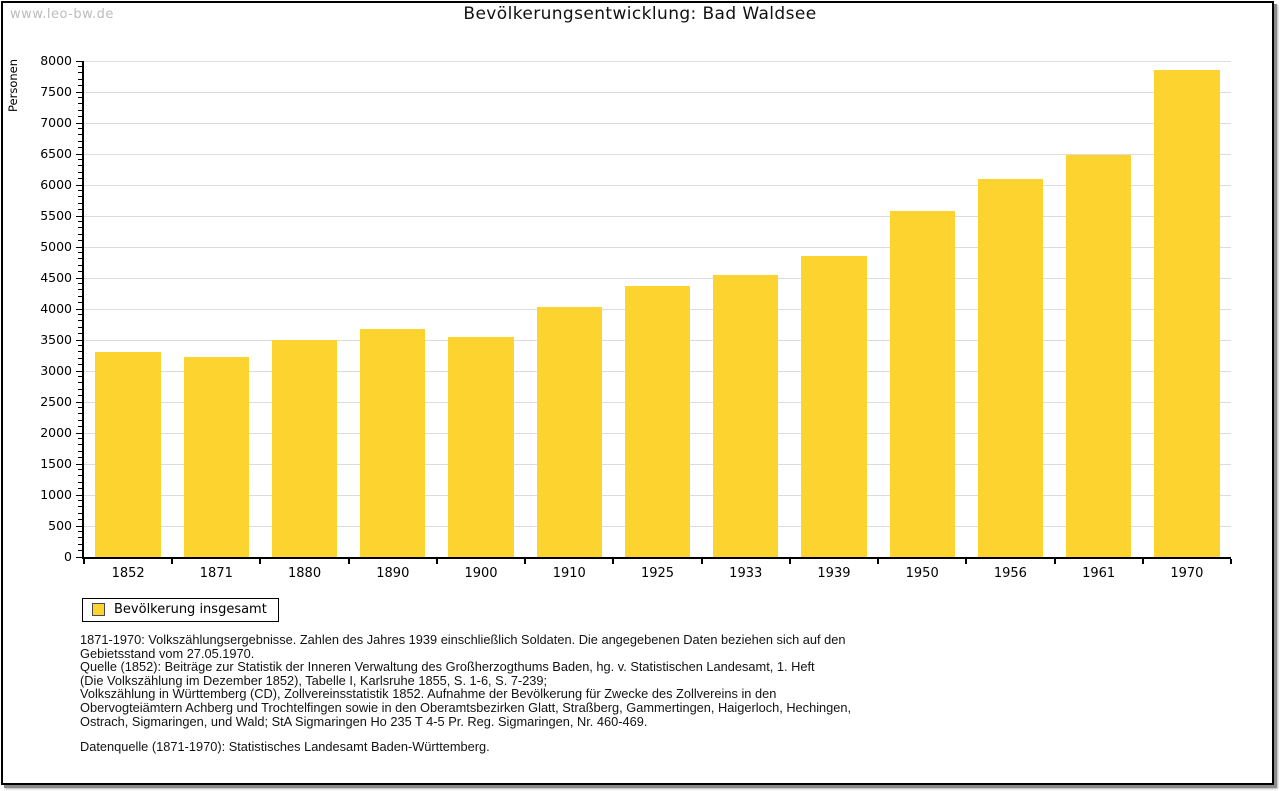 The height and width of the screenshot is (791, 1280). What do you see at coordinates (922, 384) in the screenshot?
I see `bar-1950` at bounding box center [922, 384].